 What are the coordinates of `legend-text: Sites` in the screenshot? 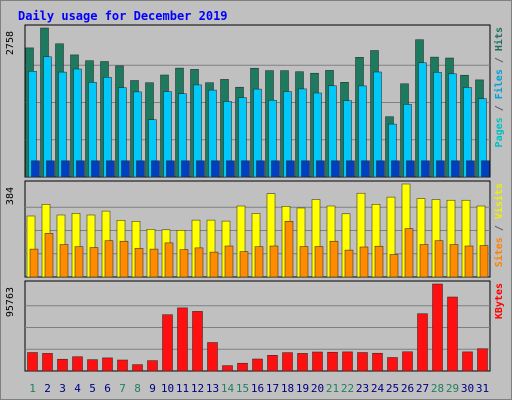 It's located at (499, 252).